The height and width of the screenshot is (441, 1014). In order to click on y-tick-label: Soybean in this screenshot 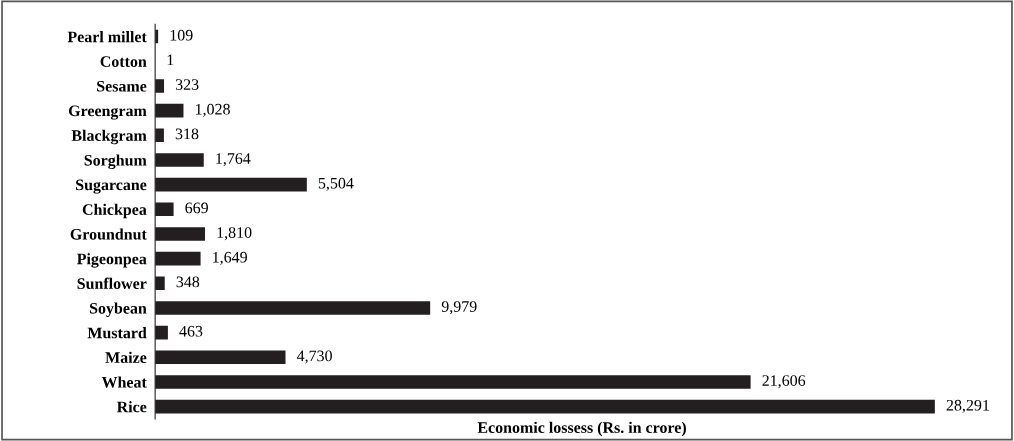, I will do `click(118, 309)`.